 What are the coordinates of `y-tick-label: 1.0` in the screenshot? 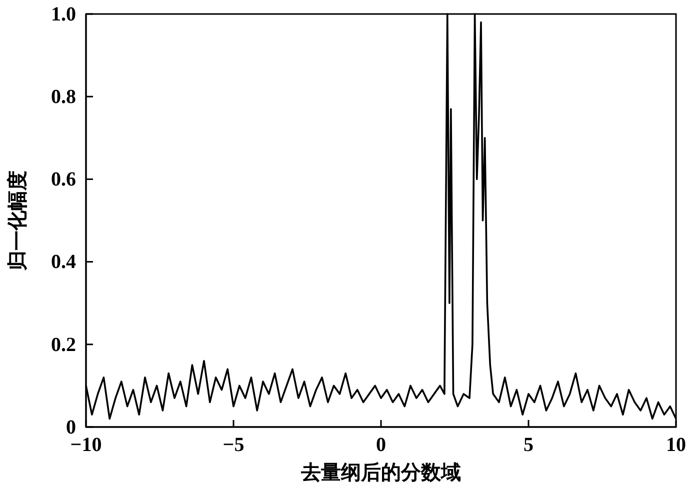 It's located at (63, 14).